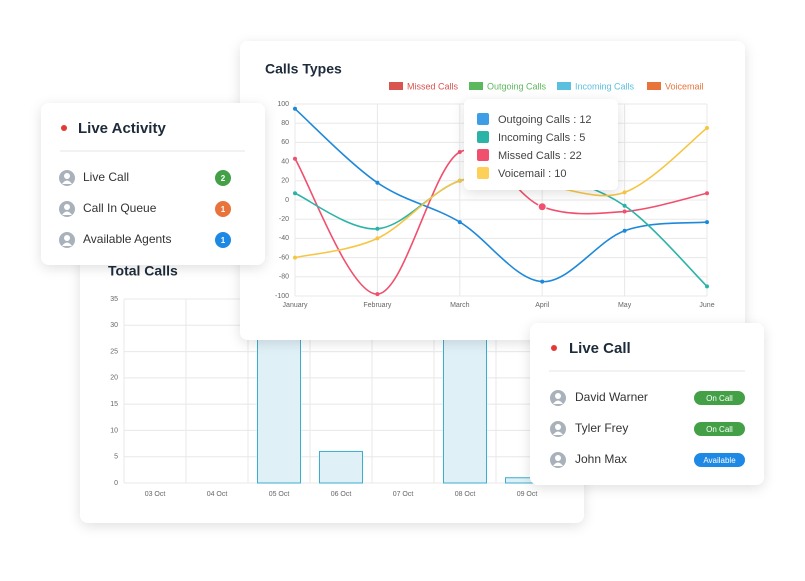  Describe the element at coordinates (532, 174) in the screenshot. I see `tooltip-text: Voicemail : 10` at that location.